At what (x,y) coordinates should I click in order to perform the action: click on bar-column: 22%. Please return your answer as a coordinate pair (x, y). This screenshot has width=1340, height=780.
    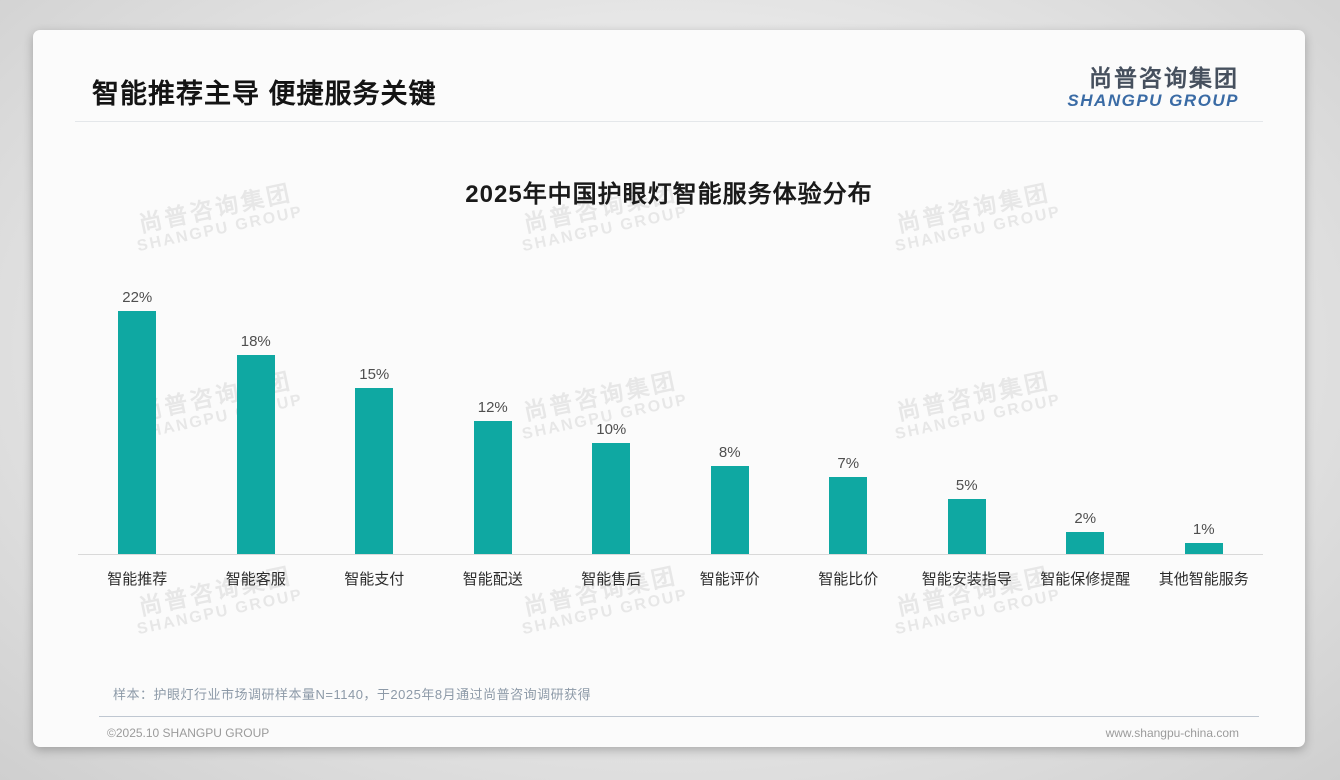
    Looking at the image, I should click on (137, 421).